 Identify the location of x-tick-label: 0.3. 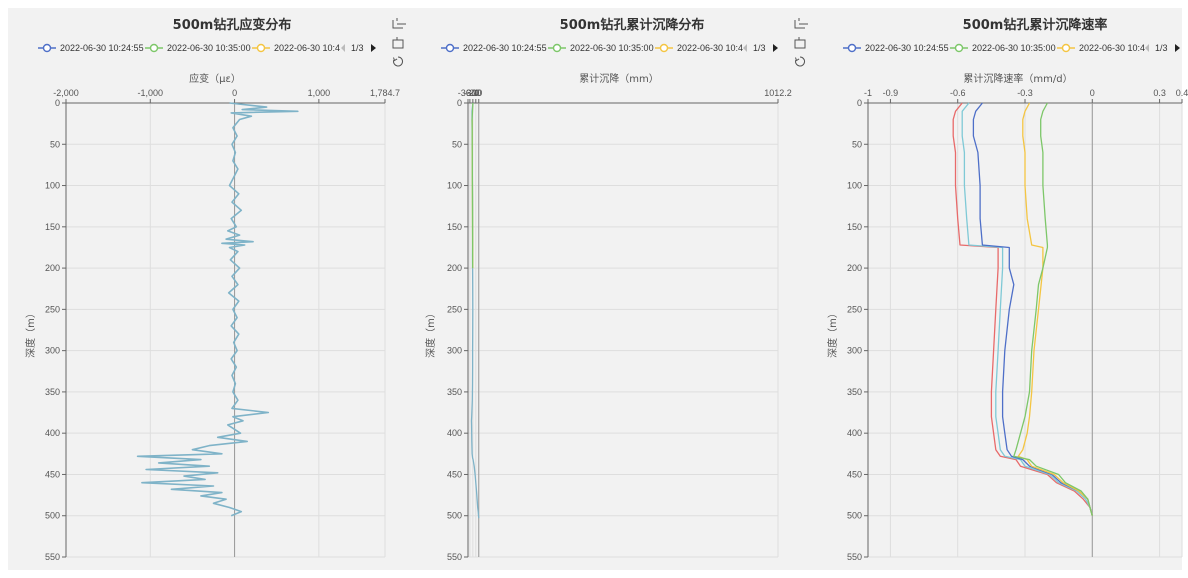
(1159, 93).